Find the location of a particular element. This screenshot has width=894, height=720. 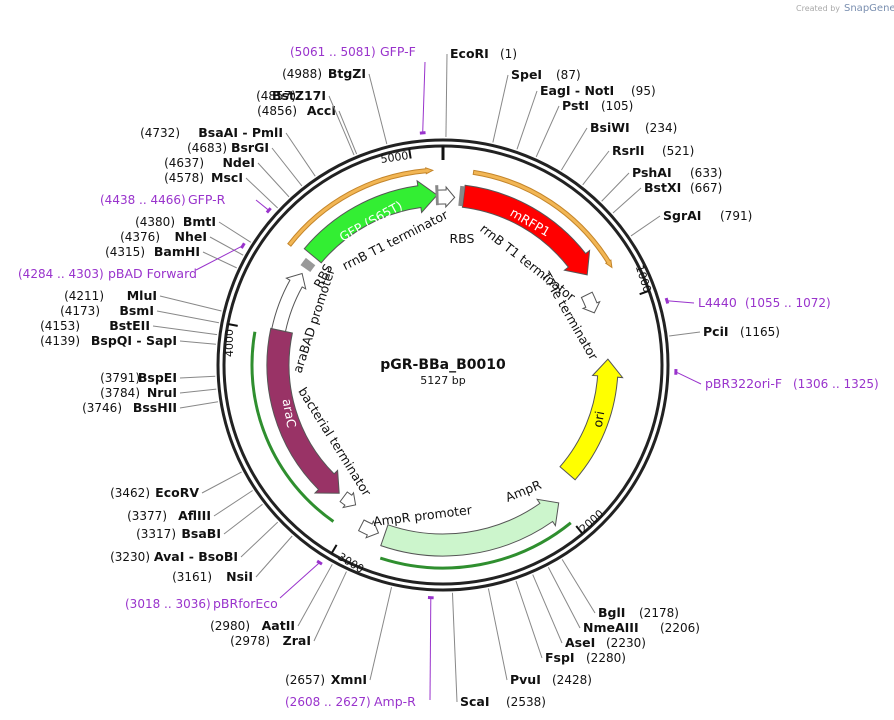

enzyme-name: EcoRV is located at coordinates (177, 492).